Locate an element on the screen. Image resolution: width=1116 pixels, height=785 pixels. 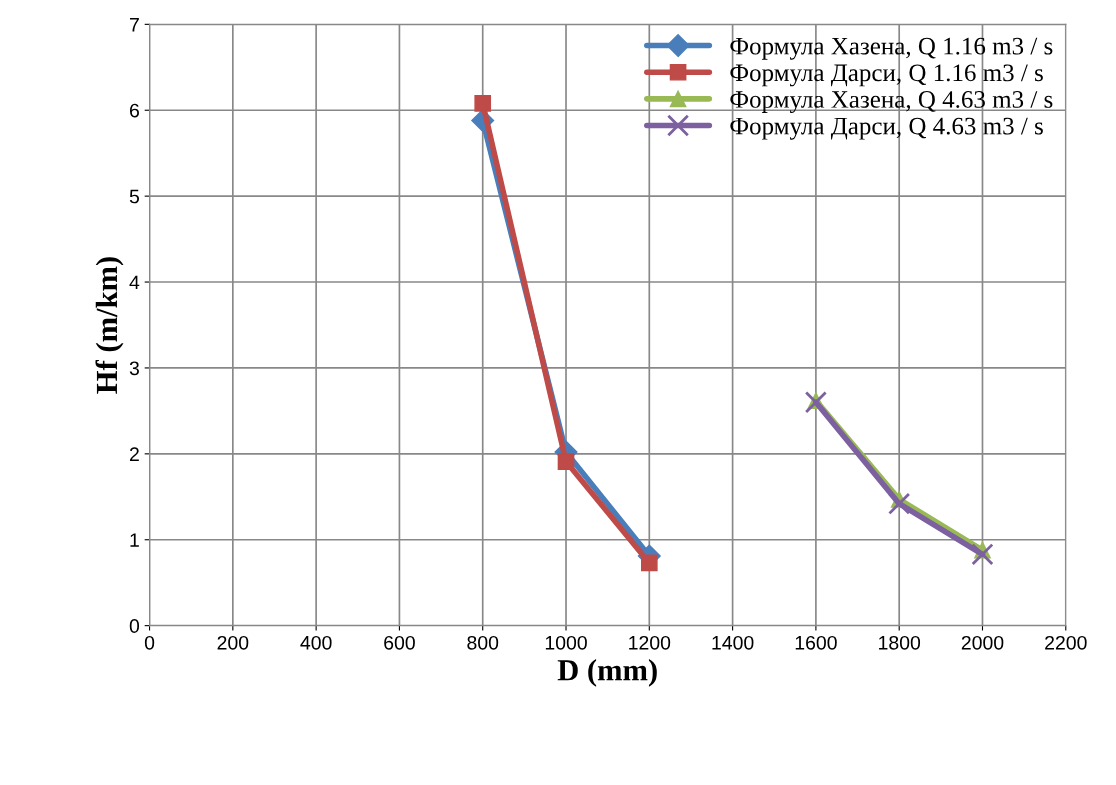
y-tick-label: 0 is located at coordinates (134, 626).